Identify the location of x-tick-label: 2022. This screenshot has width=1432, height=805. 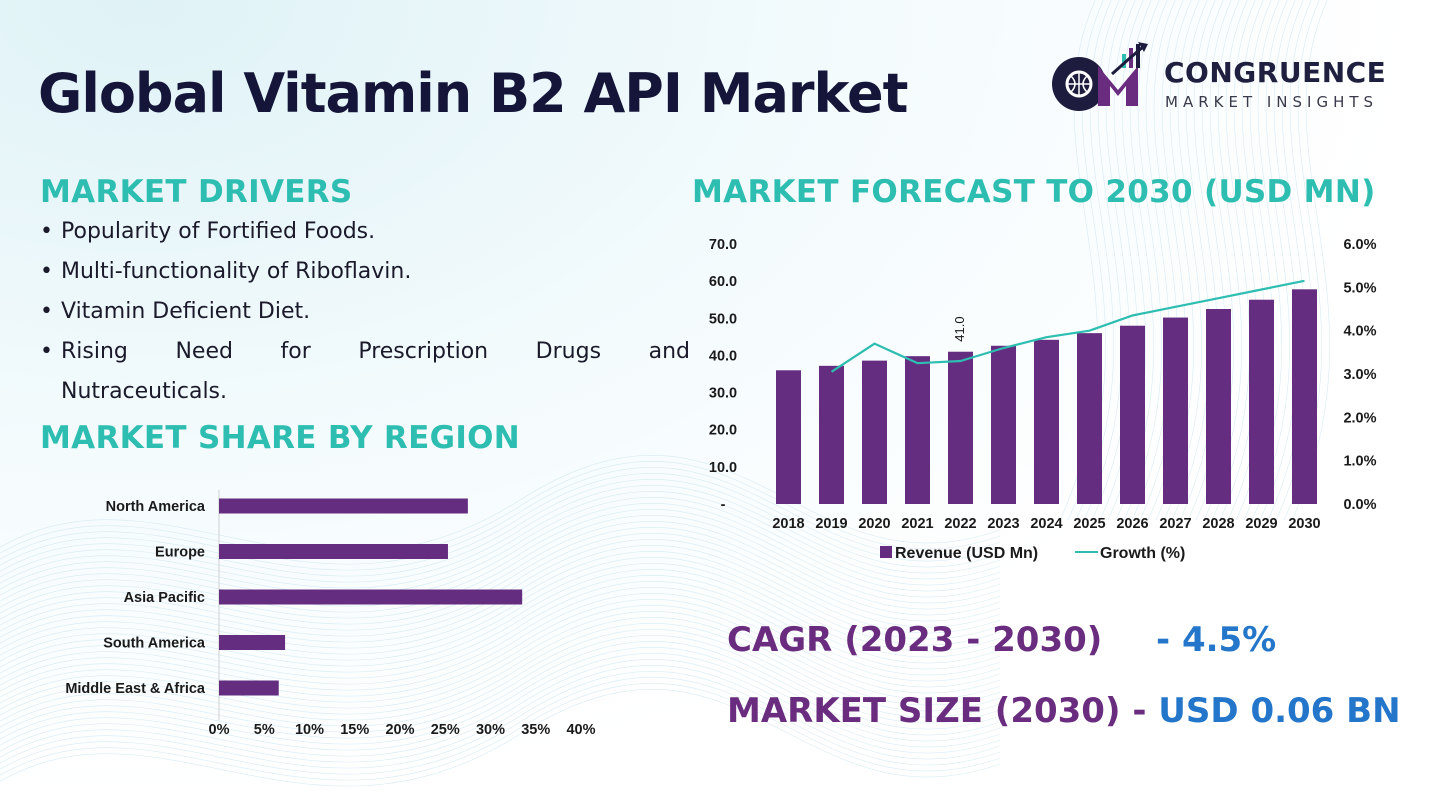
(960, 524).